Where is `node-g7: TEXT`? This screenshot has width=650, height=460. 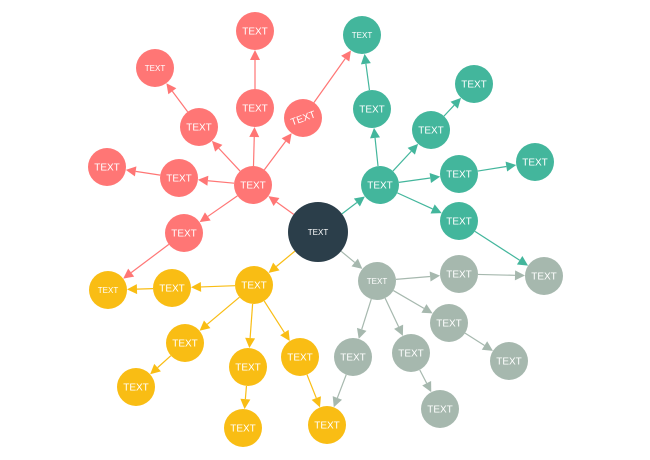
node-g7: TEXT is located at coordinates (440, 409).